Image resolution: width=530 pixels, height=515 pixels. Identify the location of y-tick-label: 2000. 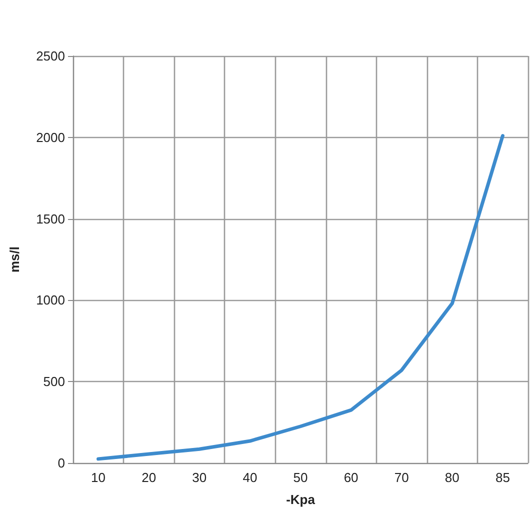
(50, 137).